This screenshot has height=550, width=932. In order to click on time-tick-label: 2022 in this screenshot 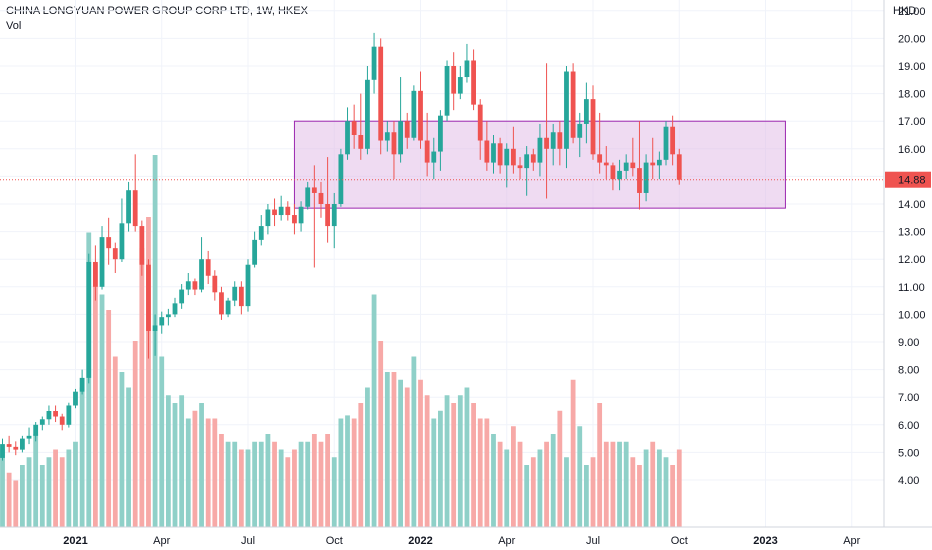, I will do `click(420, 541)`.